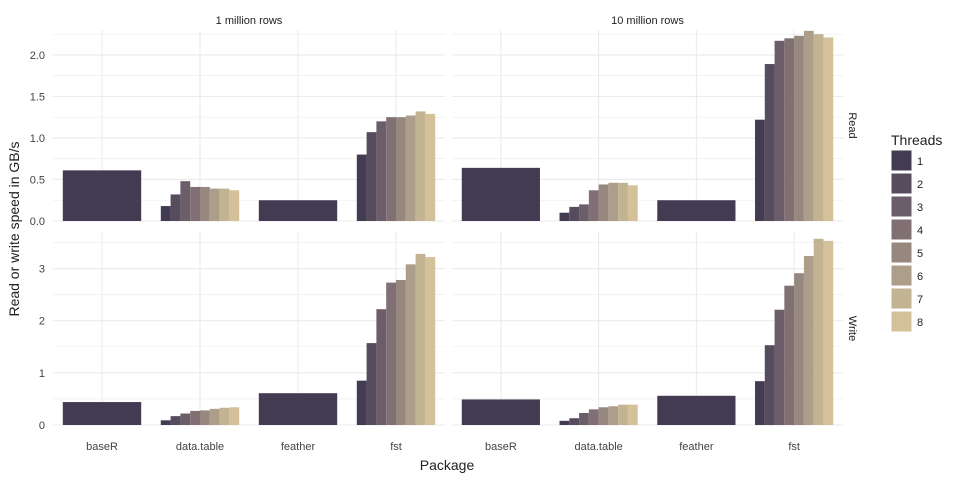 The image size is (960, 485). Describe the element at coordinates (647, 21) in the screenshot. I see `facet-label-column: 10 million rows` at that location.